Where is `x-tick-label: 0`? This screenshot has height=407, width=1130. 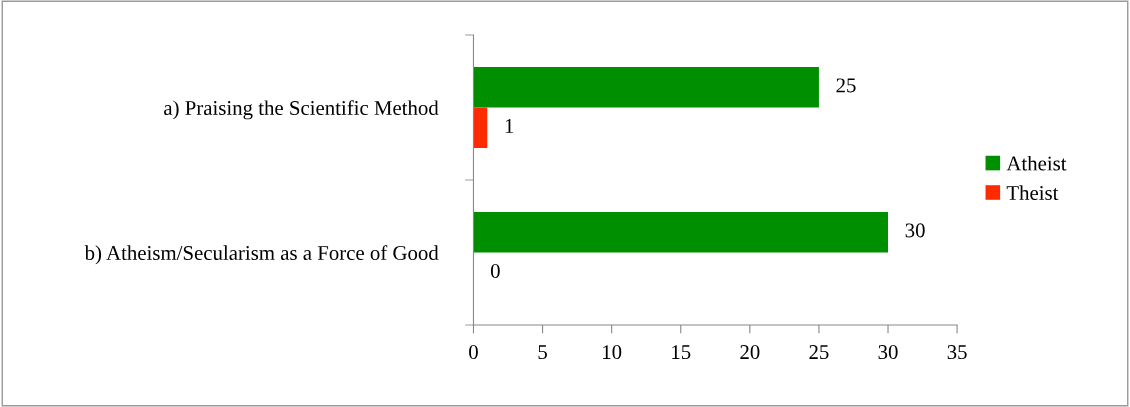
x-tick-label: 0 is located at coordinates (473, 352).